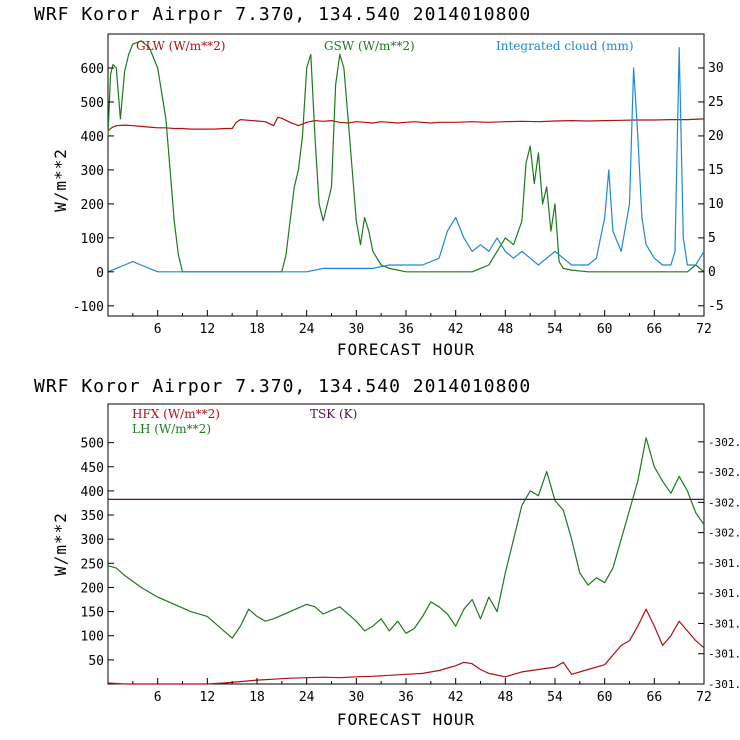 The image size is (740, 740). I want to click on y-tick-label: -100, so click(88, 307).